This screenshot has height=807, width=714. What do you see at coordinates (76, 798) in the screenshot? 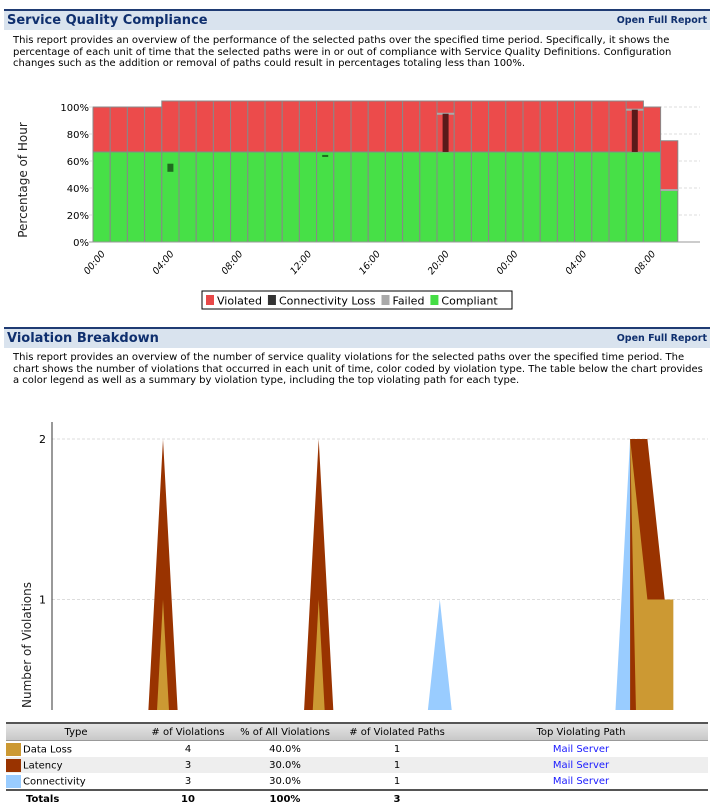
I see `totals-label: Totals` at bounding box center [76, 798].